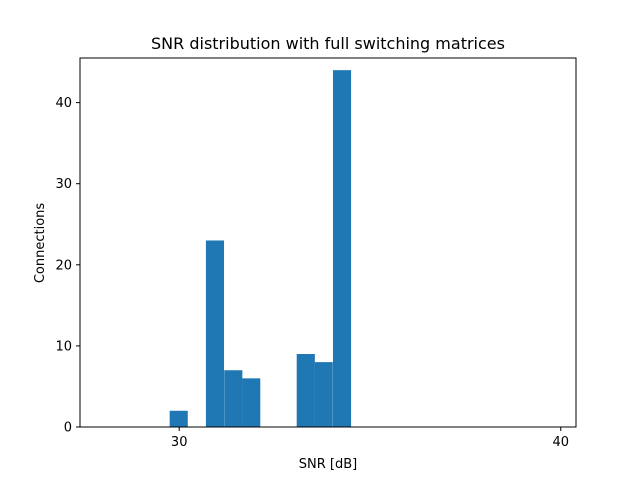  Describe the element at coordinates (63, 103) in the screenshot. I see `y-tick-label-4: 40` at that location.